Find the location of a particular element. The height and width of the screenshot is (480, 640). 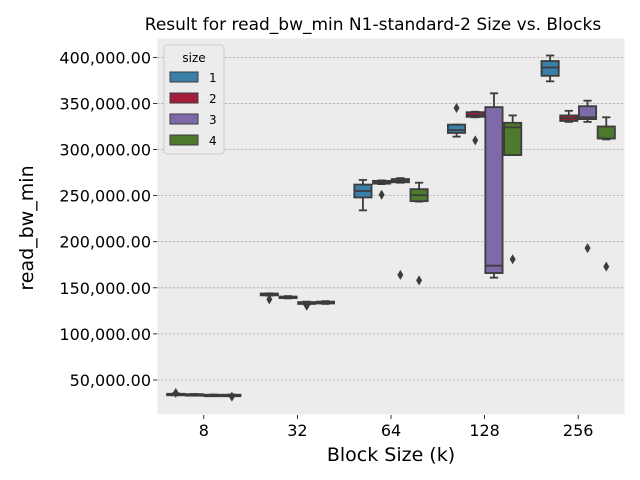

legend-title: size is located at coordinates (193, 58).